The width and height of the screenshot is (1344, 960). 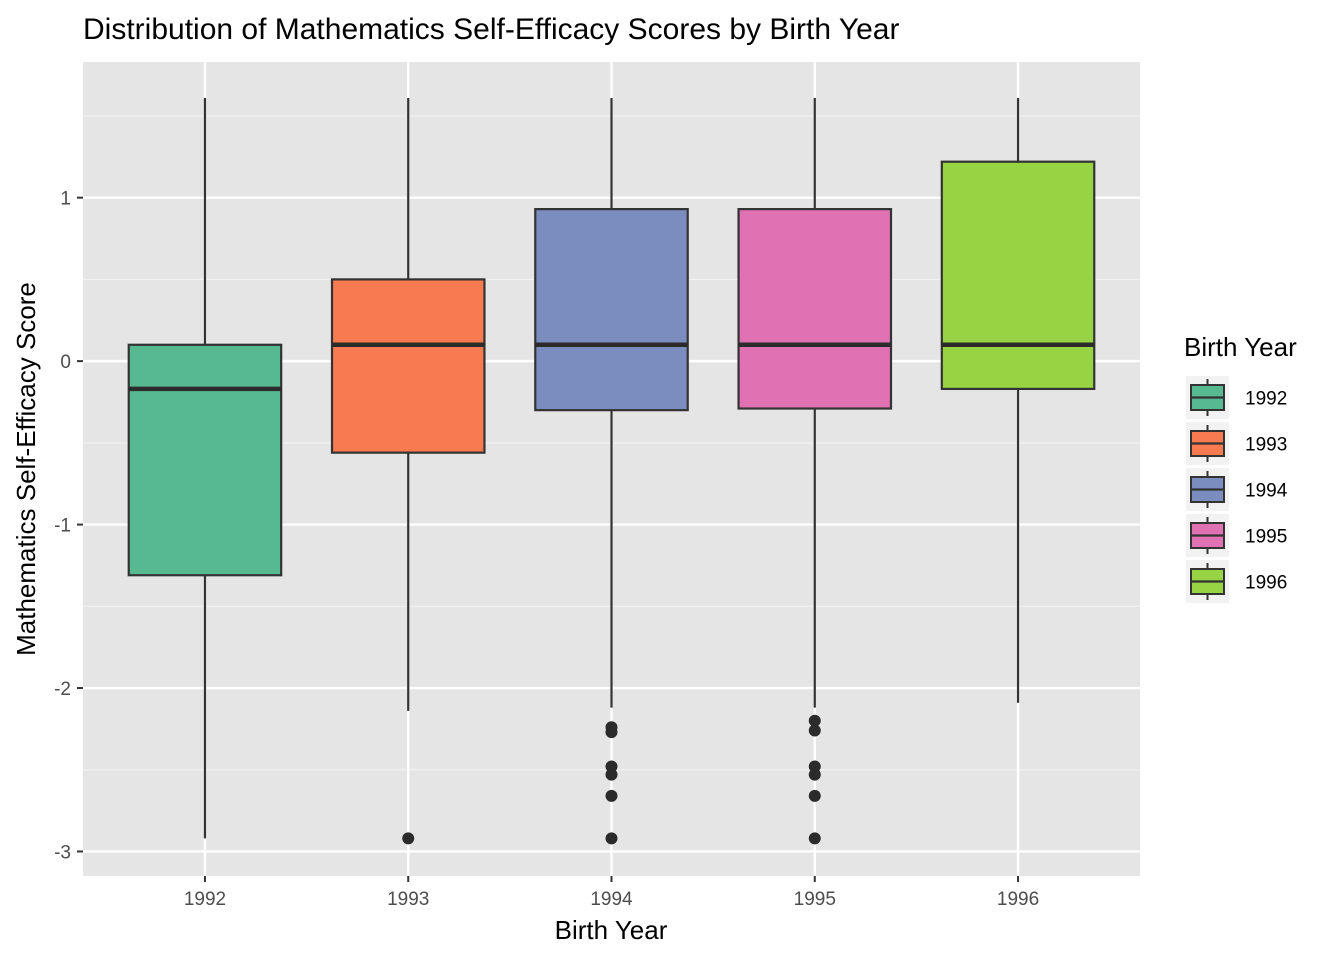 I want to click on y-tick-label: -1, so click(x=62, y=526).